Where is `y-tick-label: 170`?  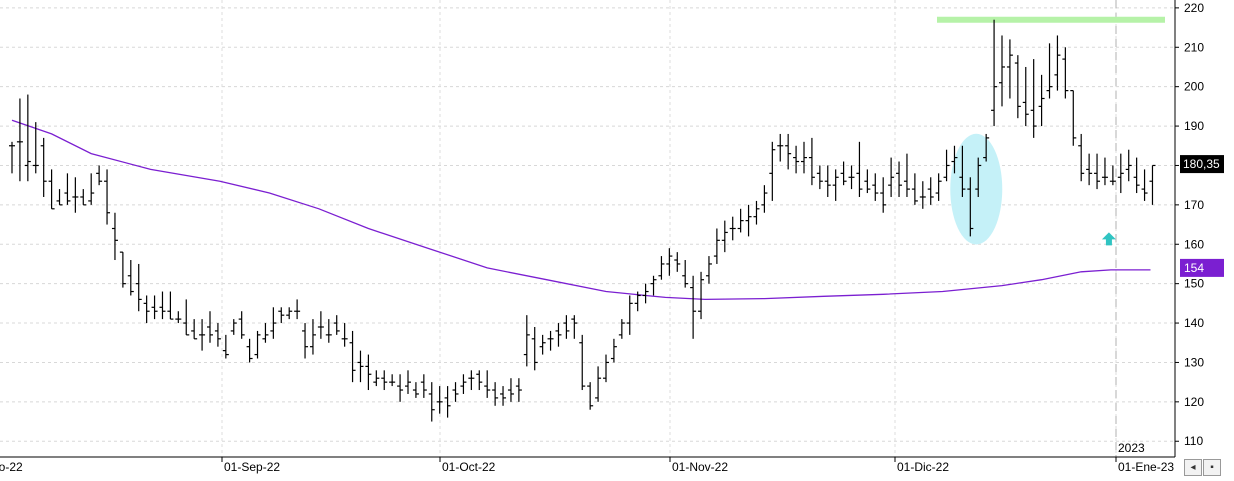
y-tick-label: 170 is located at coordinates (1194, 205).